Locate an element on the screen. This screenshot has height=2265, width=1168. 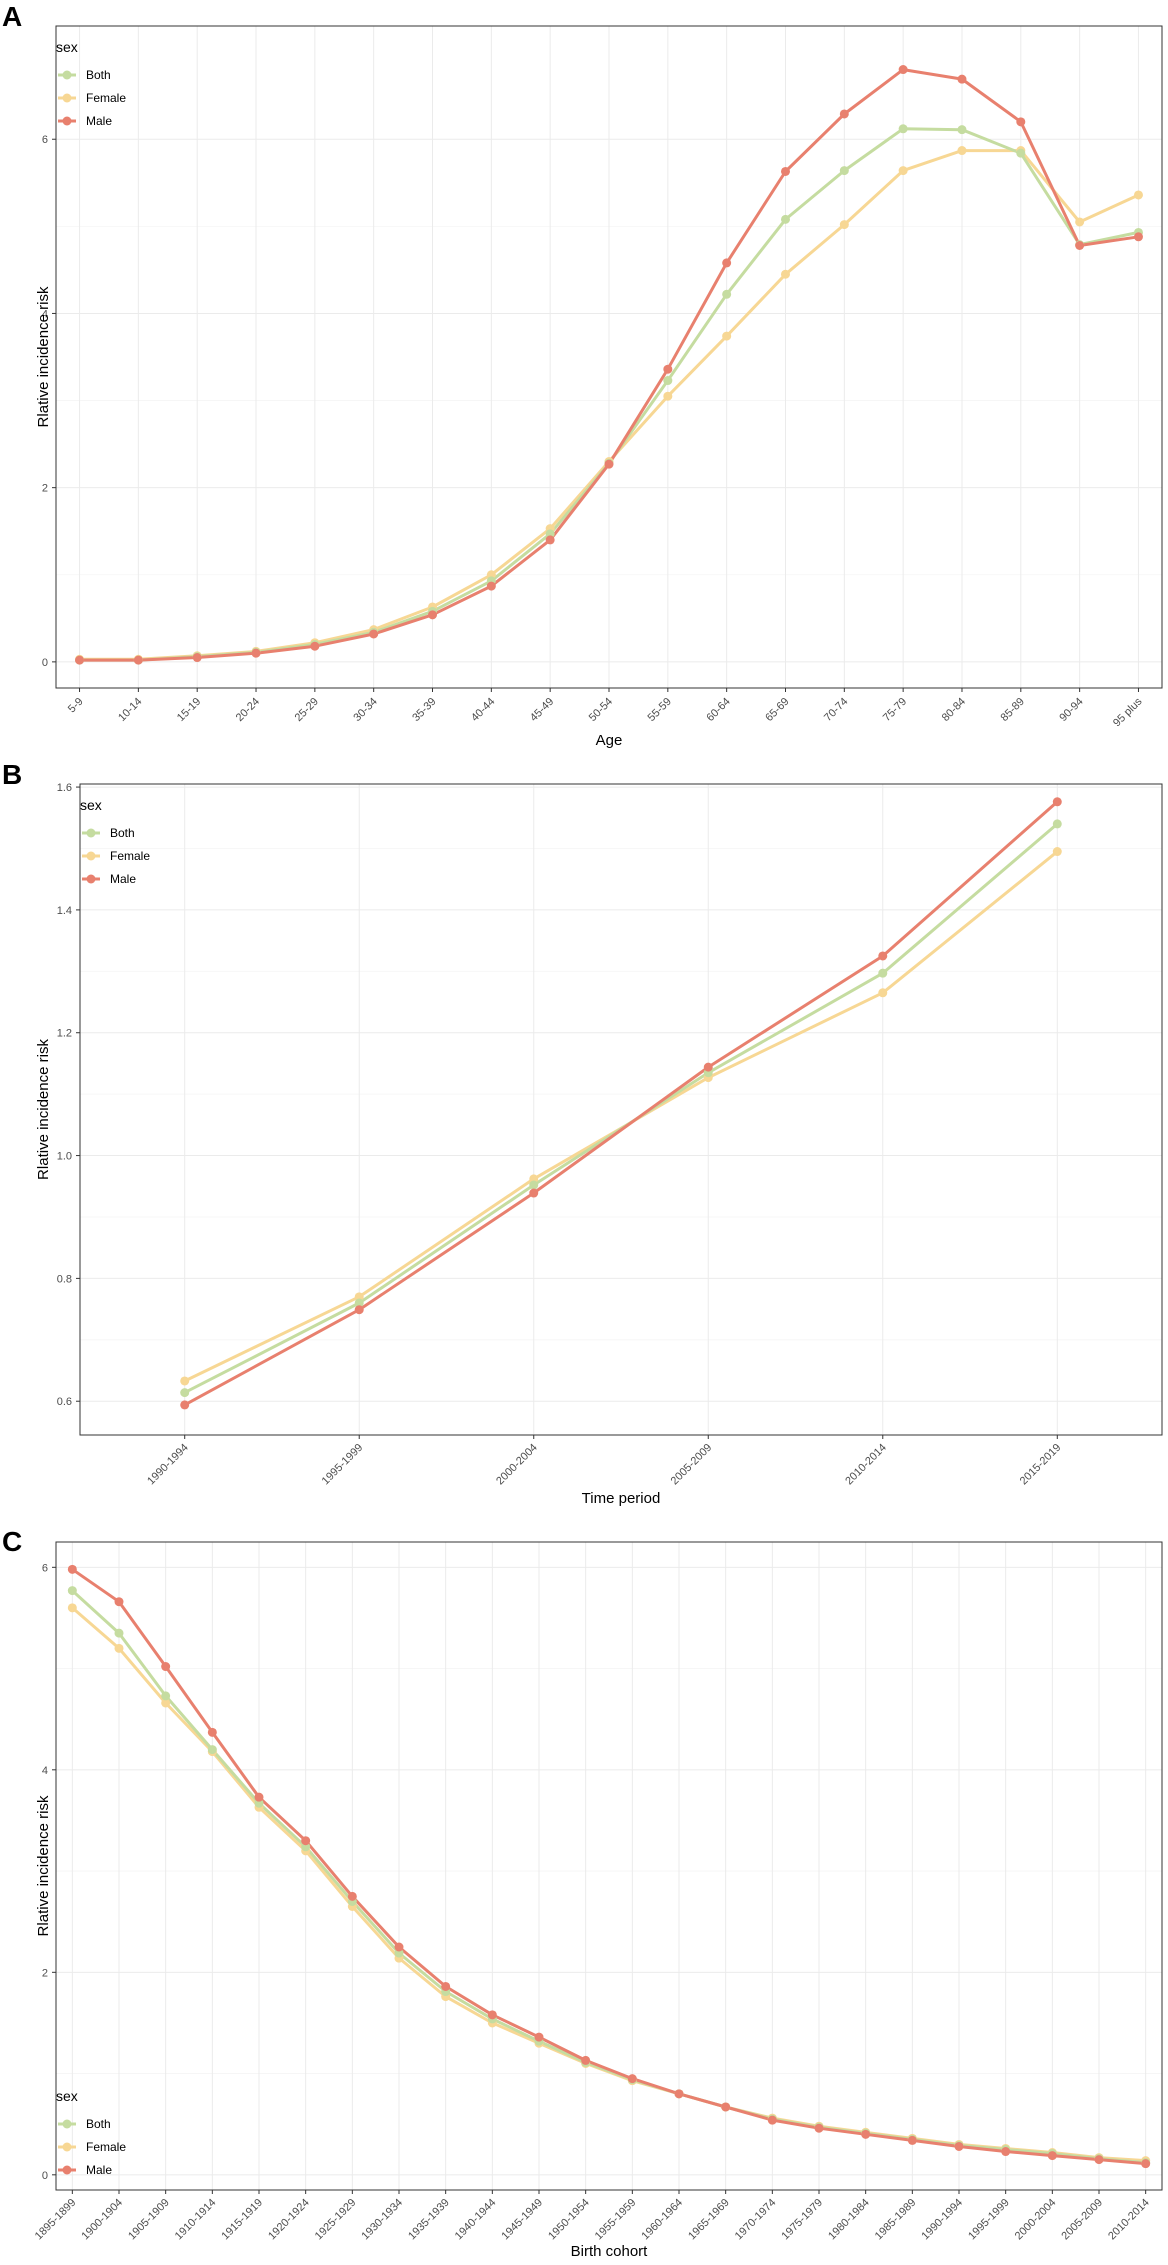
panel-c-x-tick-label-1945-1949: 1945-1949 is located at coordinates (522, 2220).